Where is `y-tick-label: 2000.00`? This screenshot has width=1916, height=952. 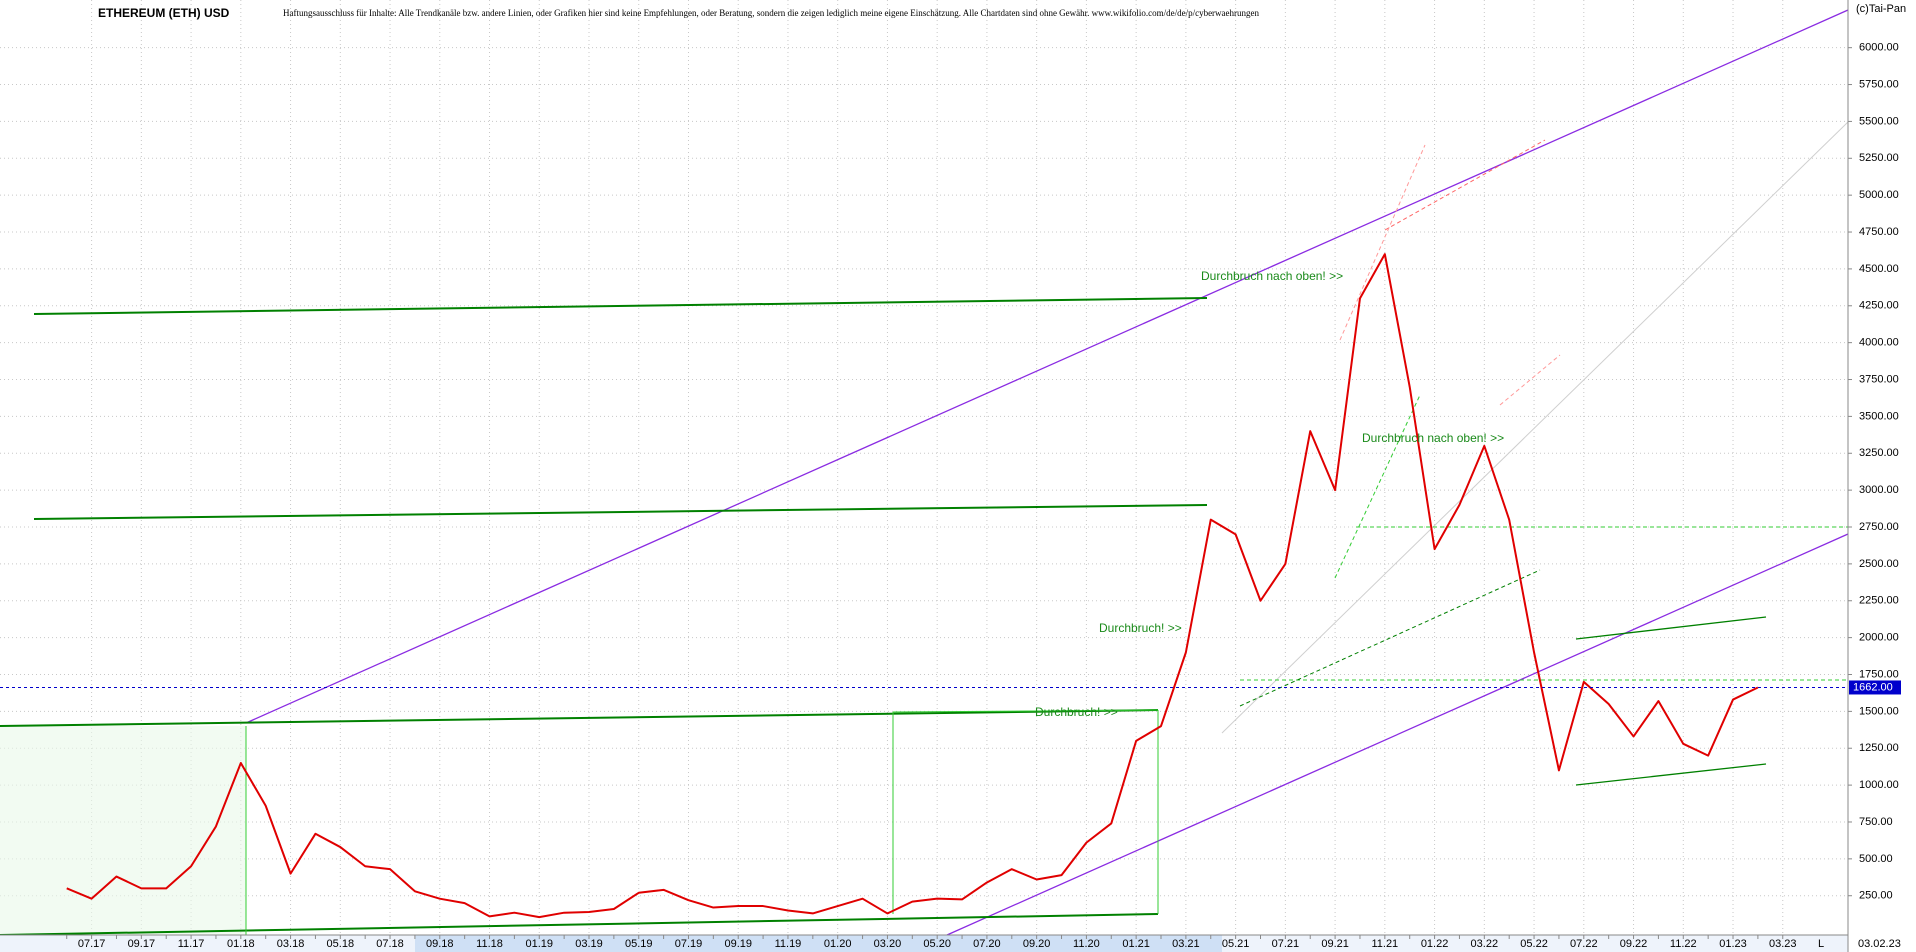
y-tick-label: 2000.00 is located at coordinates (1879, 638).